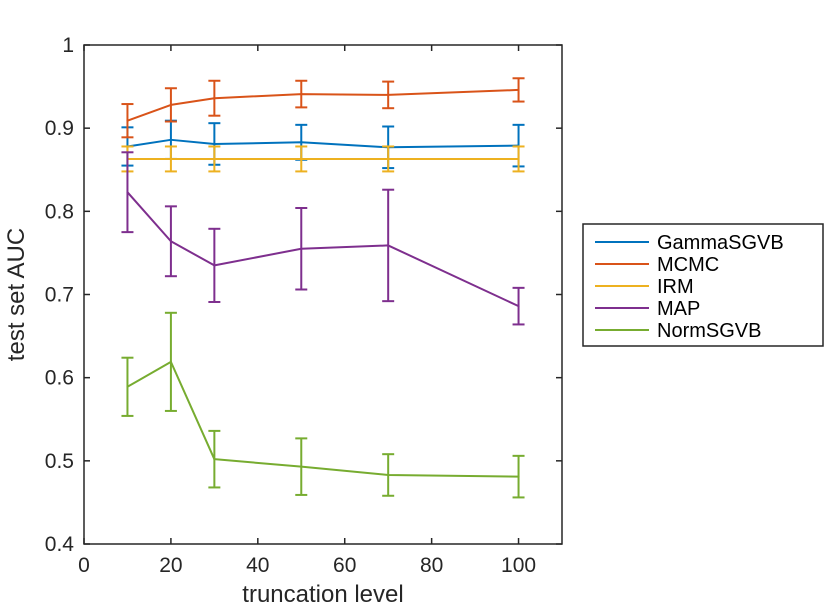 The height and width of the screenshot is (611, 830). I want to click on series-IRM, so click(323, 159).